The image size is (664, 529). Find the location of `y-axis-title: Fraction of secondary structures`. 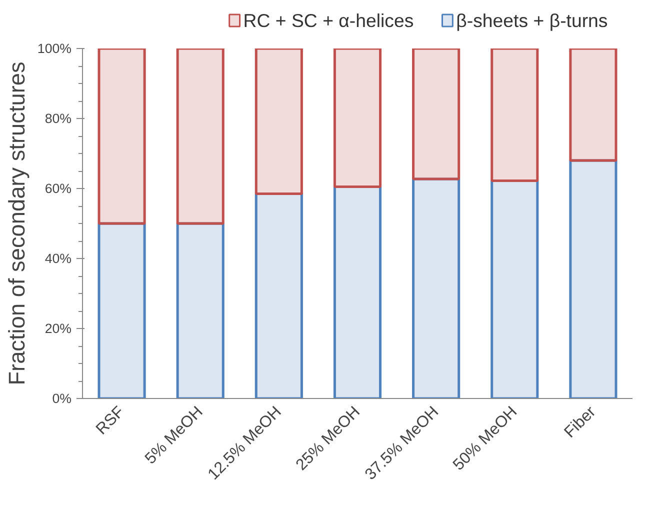

y-axis-title: Fraction of secondary structures is located at coordinates (16, 224).